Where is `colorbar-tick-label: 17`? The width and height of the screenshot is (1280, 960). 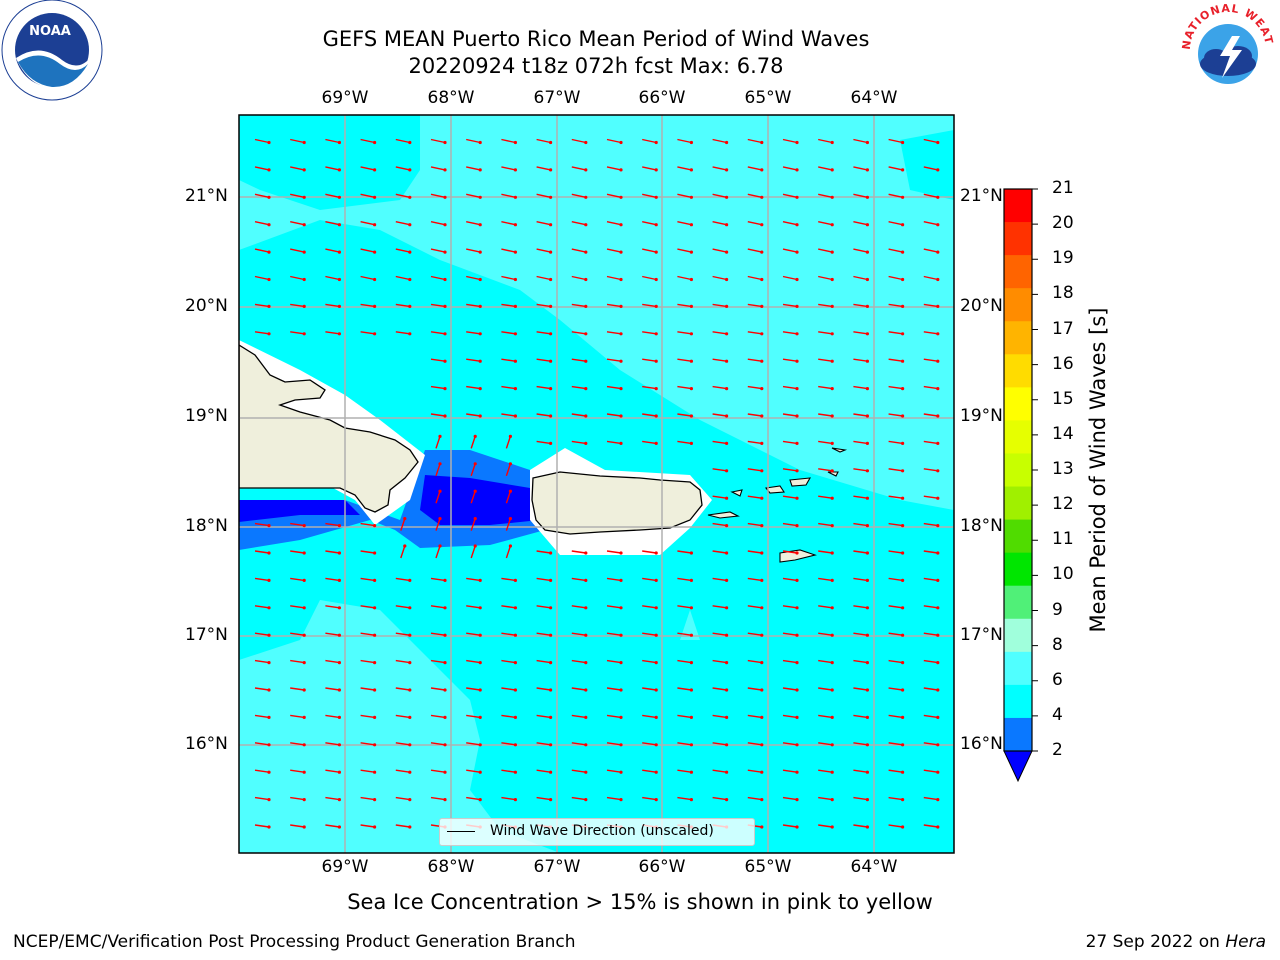 colorbar-tick-label: 17 is located at coordinates (1063, 328).